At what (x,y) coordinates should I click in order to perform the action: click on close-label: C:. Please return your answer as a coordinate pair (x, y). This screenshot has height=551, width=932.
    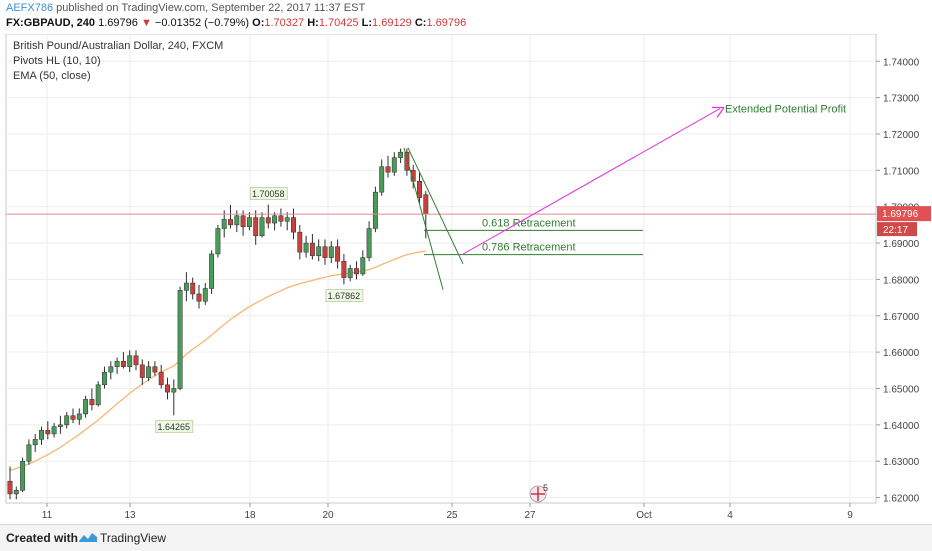
    Looking at the image, I should click on (420, 23).